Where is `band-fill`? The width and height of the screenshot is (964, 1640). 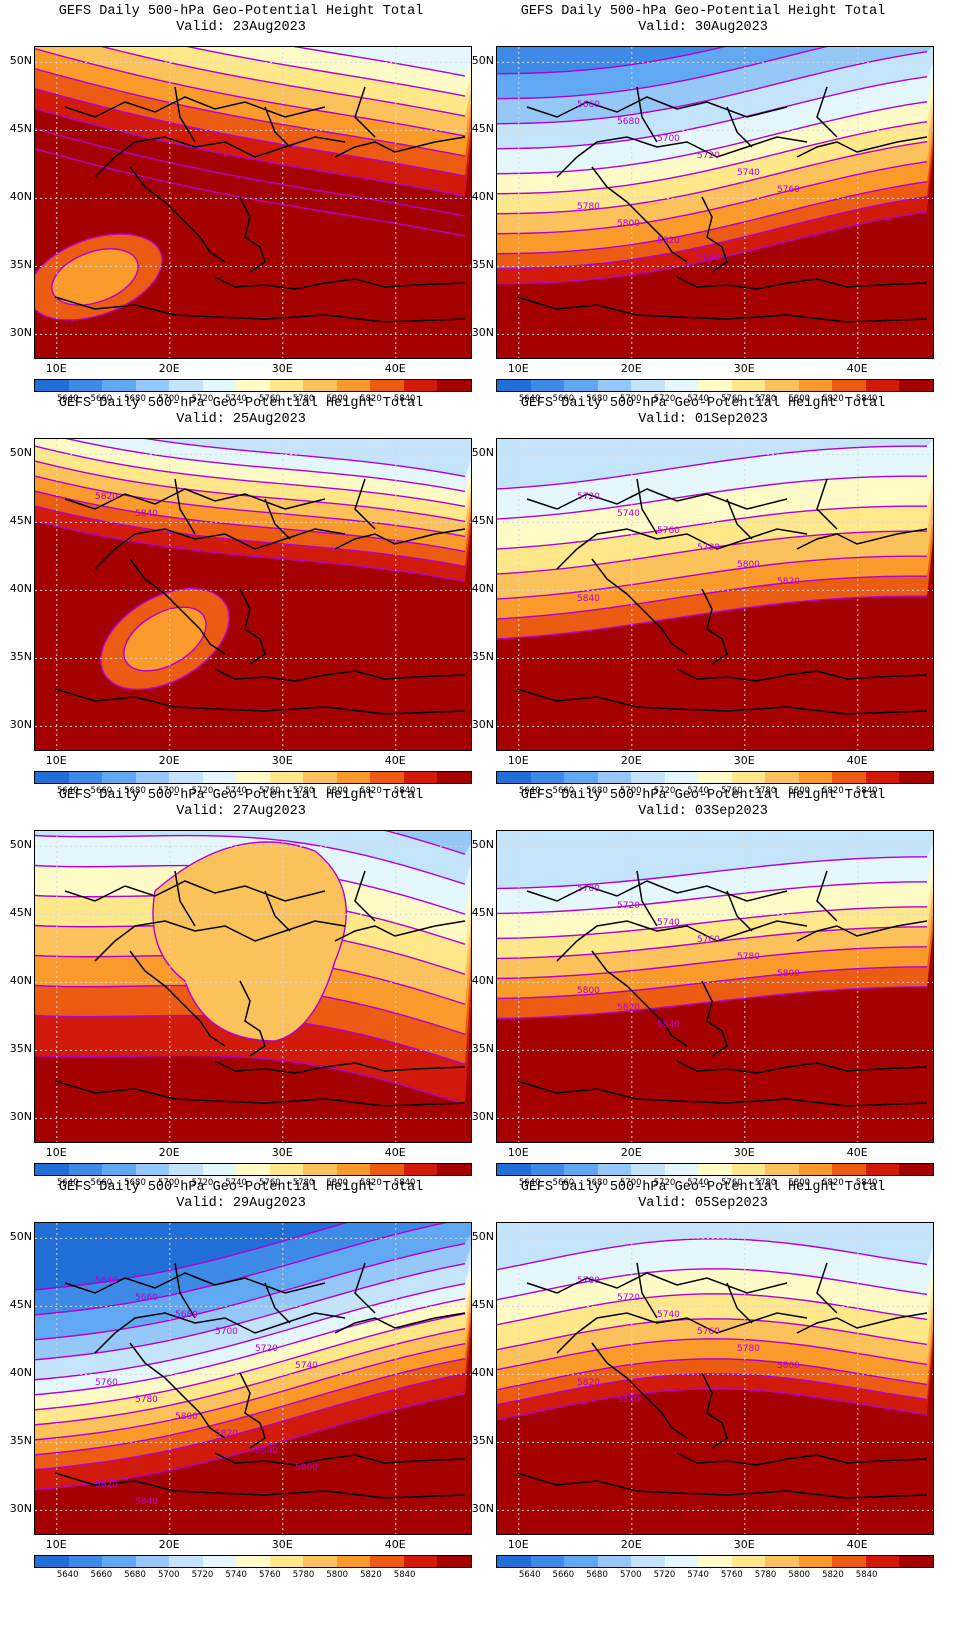 band-fill is located at coordinates (190, 1256).